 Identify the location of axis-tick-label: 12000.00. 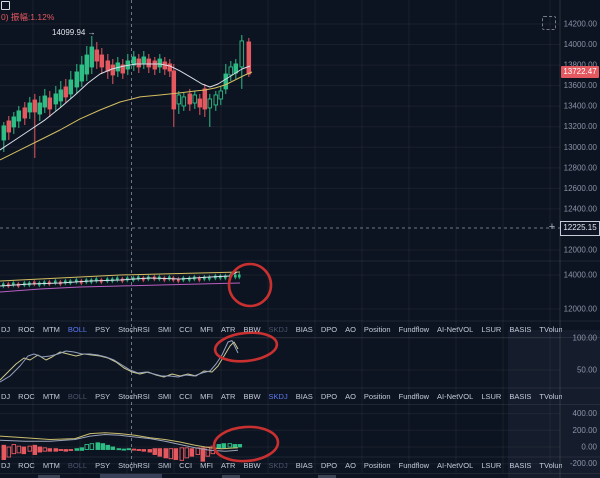
(581, 250).